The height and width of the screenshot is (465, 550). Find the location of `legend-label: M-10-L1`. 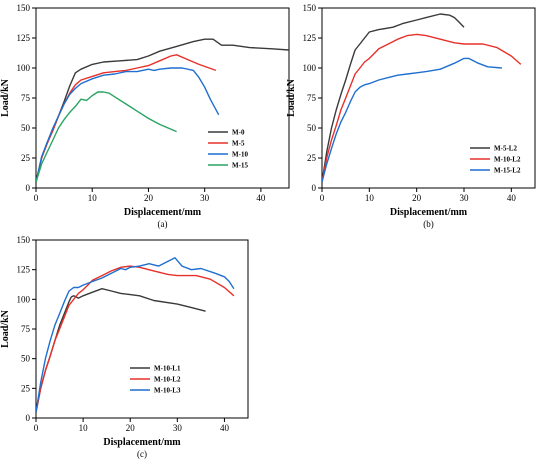

legend-label: M-10-L1 is located at coordinates (167, 369).